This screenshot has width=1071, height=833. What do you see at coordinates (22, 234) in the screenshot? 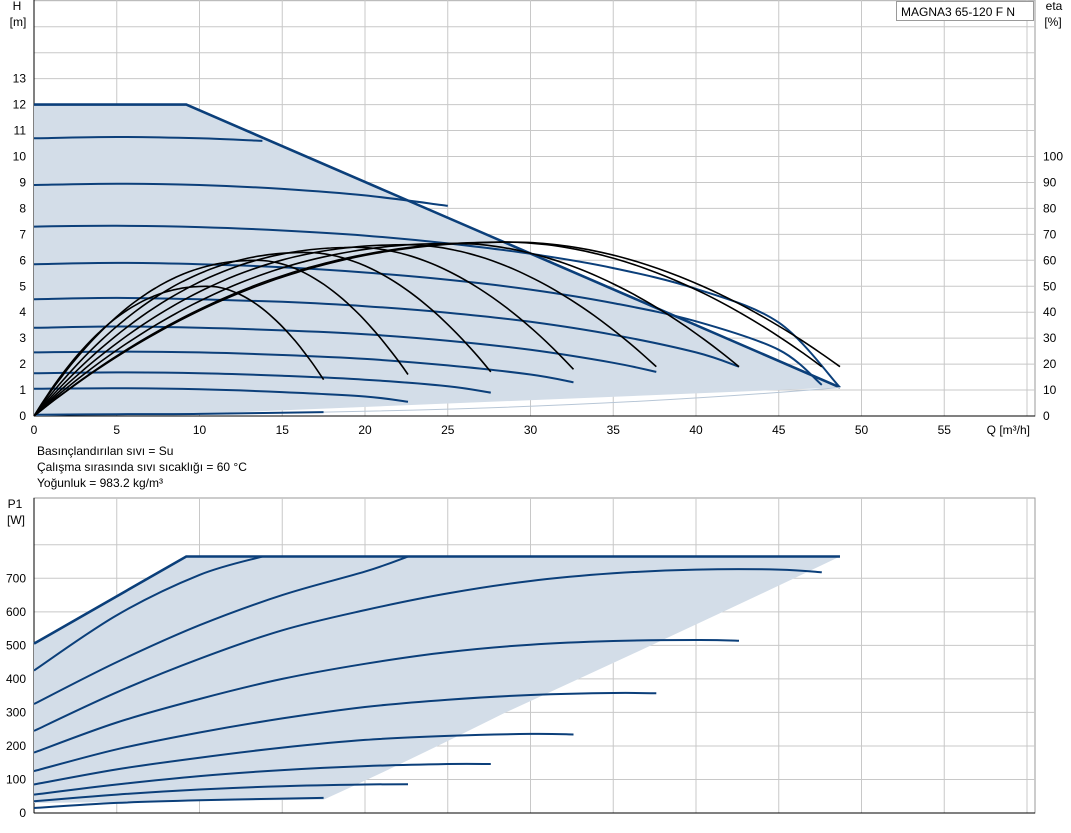
I see `head-y-tick: 7` at bounding box center [22, 234].